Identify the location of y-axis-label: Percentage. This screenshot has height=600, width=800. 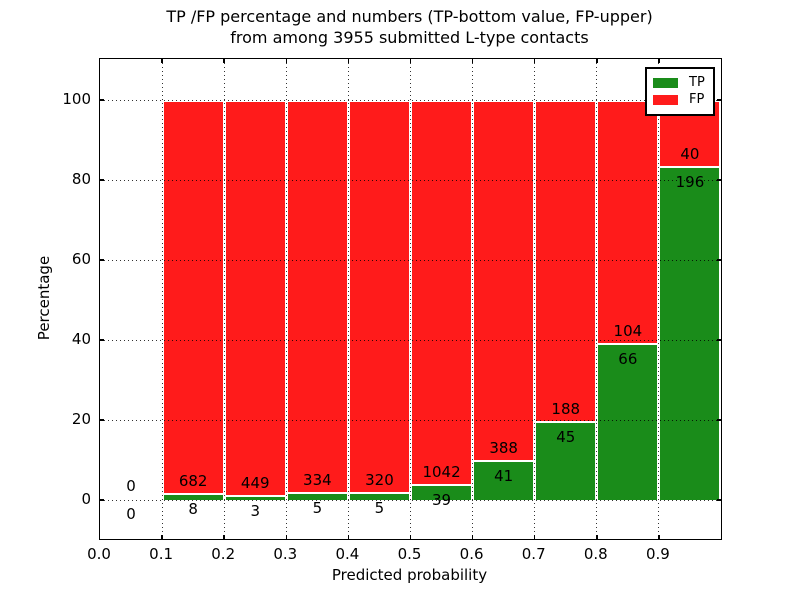
(44, 298).